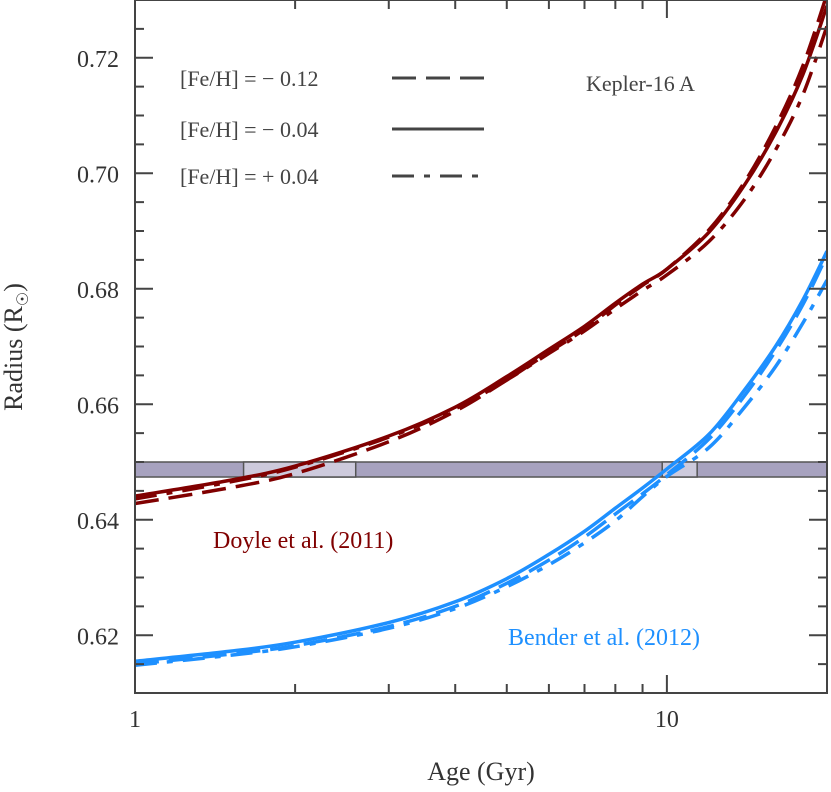 This screenshot has width=831, height=792. I want to click on x-axis-label: Age (Gyr), so click(481, 771).